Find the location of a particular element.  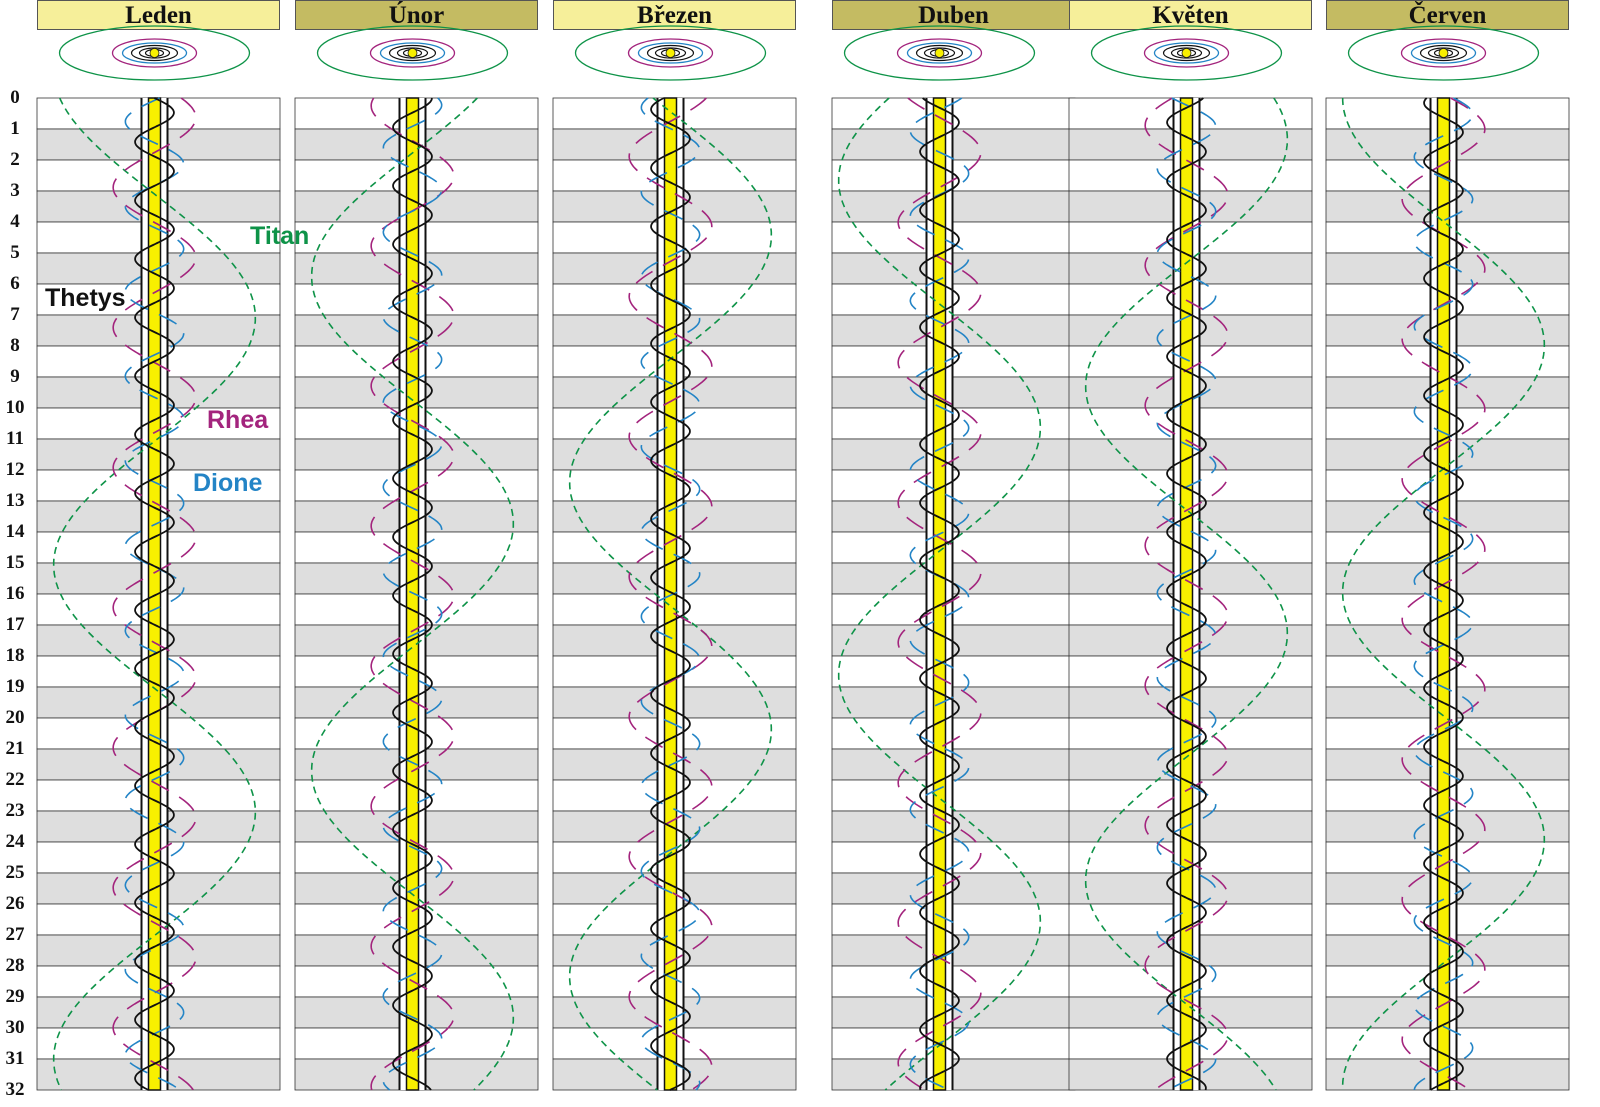

day-label: 0 is located at coordinates (15, 97).